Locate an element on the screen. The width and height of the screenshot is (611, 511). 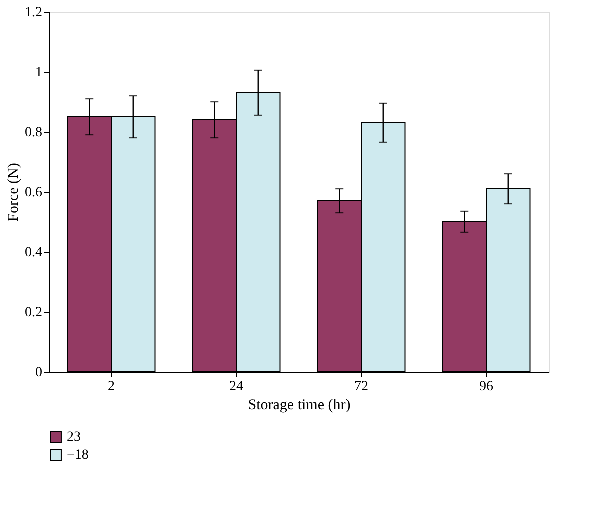
y-tick-label: 1 is located at coordinates (39, 73).